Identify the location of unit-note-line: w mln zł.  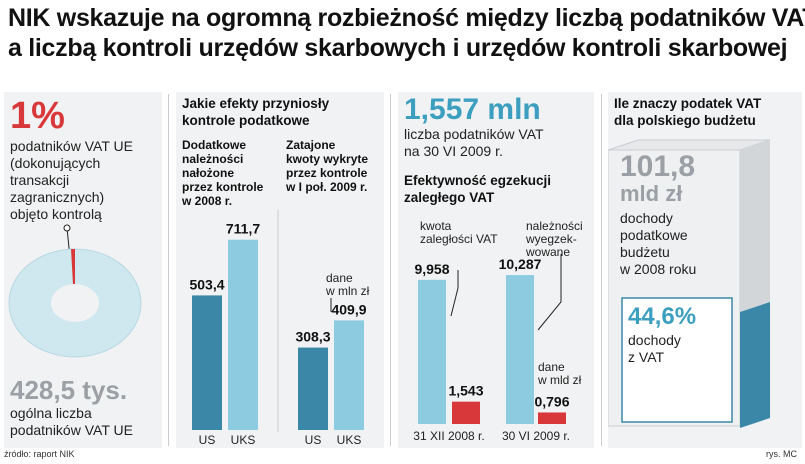
(348, 291).